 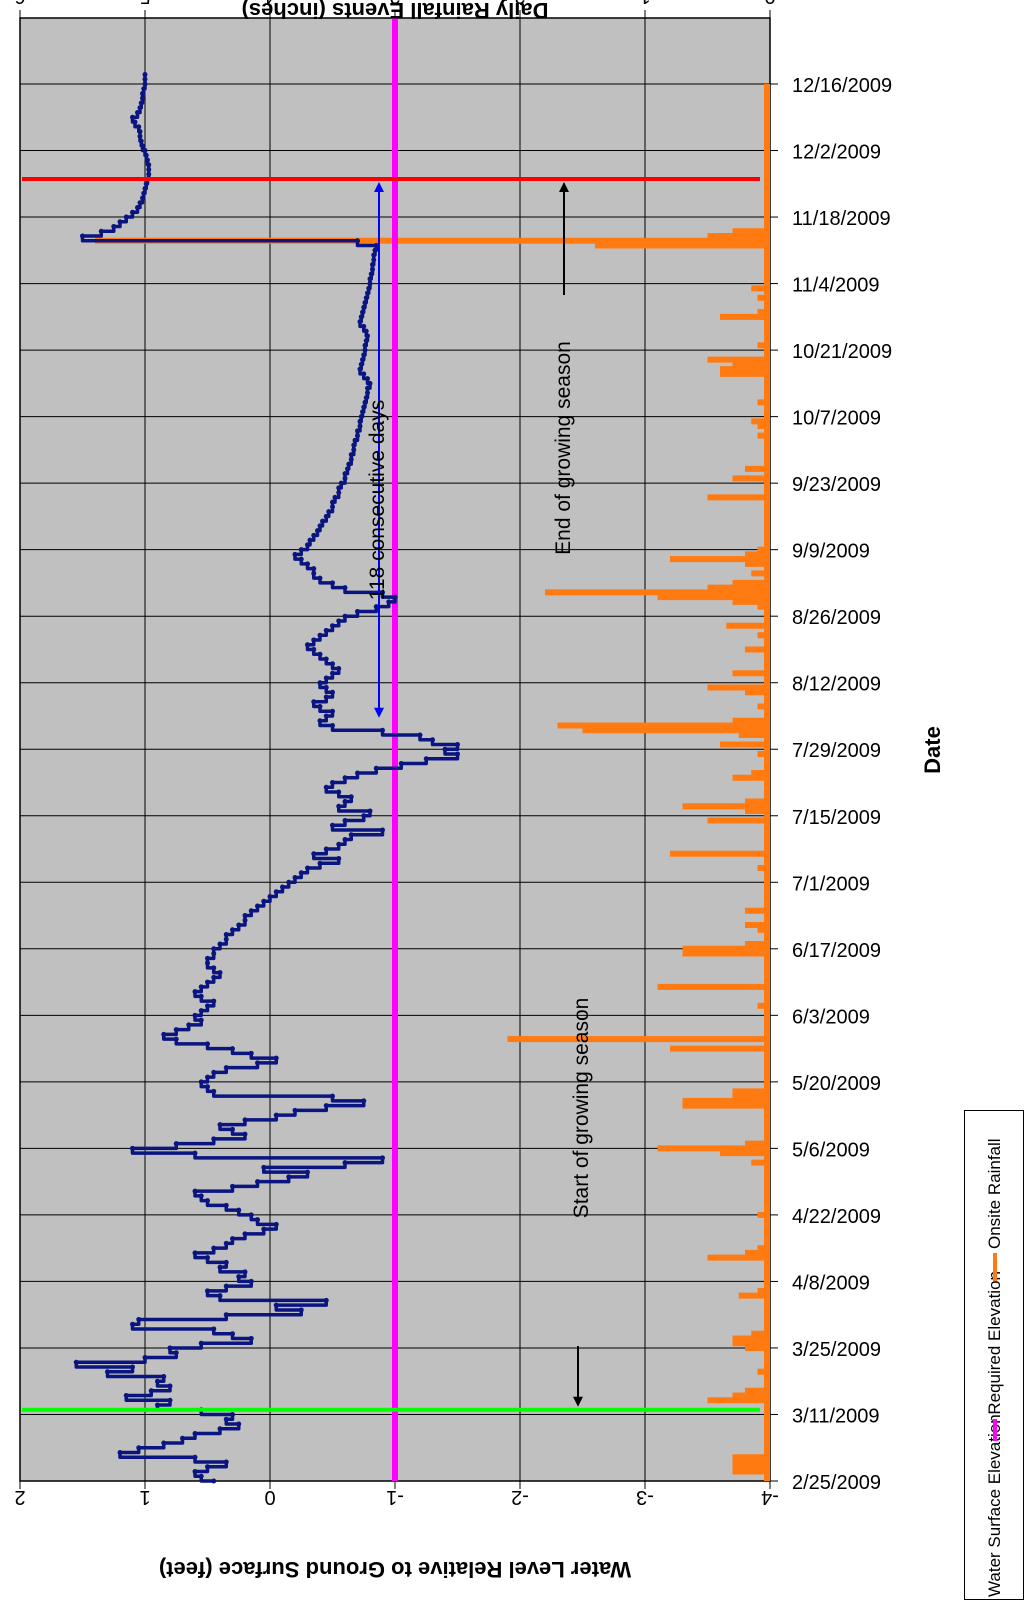 I want to click on y1-tick-label: 2, so click(x=19, y=1497).